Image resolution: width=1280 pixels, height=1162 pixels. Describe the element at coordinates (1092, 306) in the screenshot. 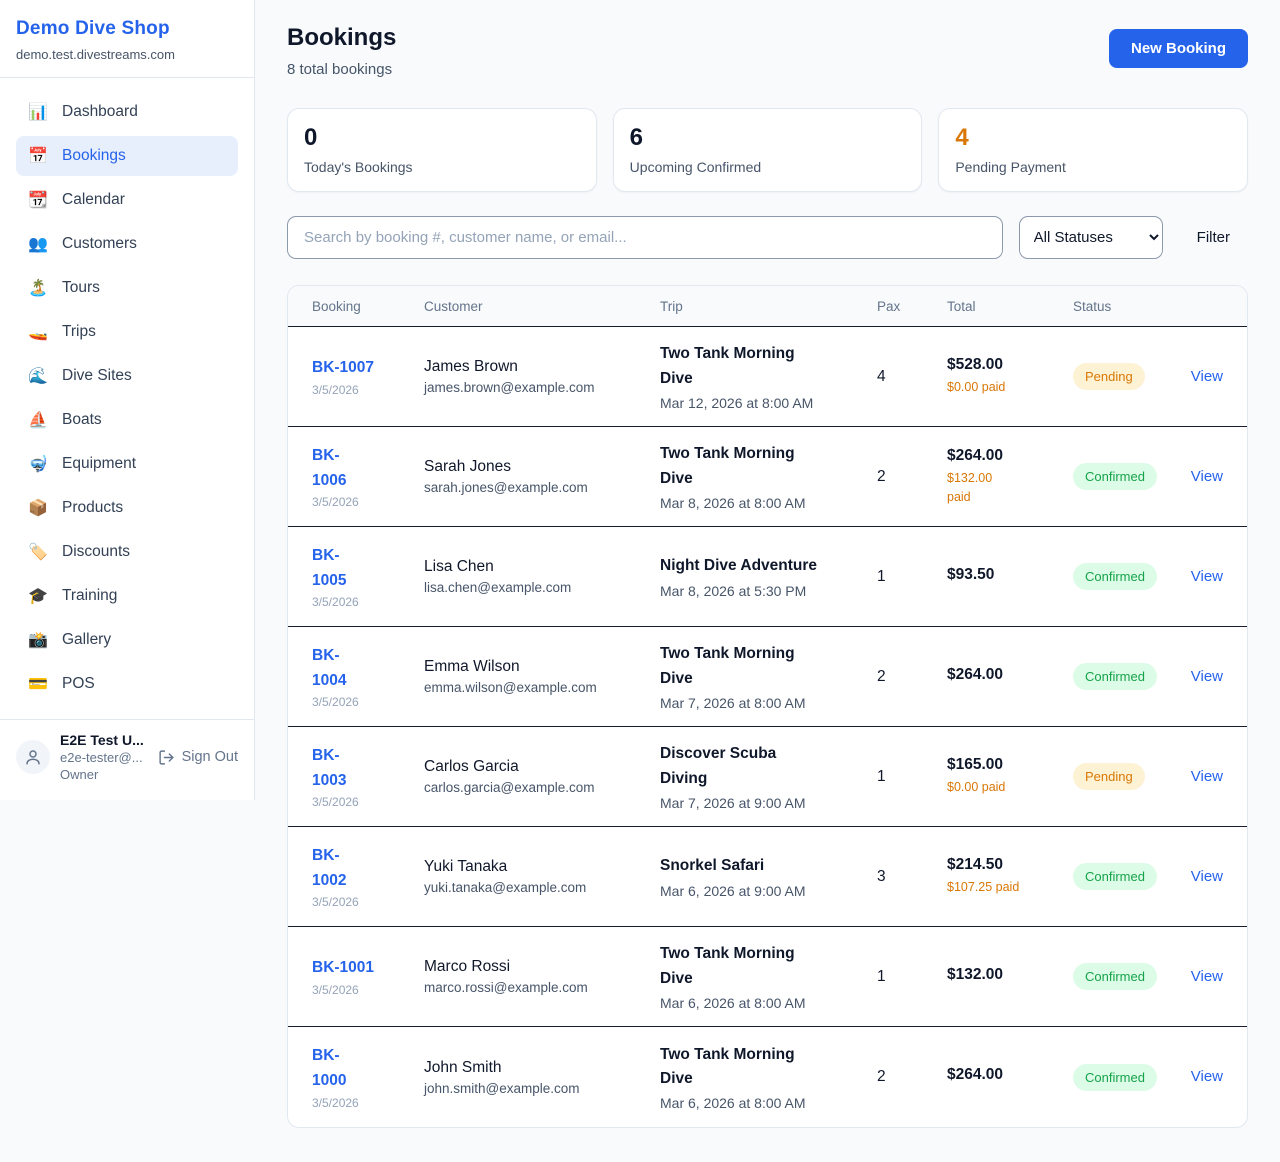

I see `column-header-status: Status` at that location.